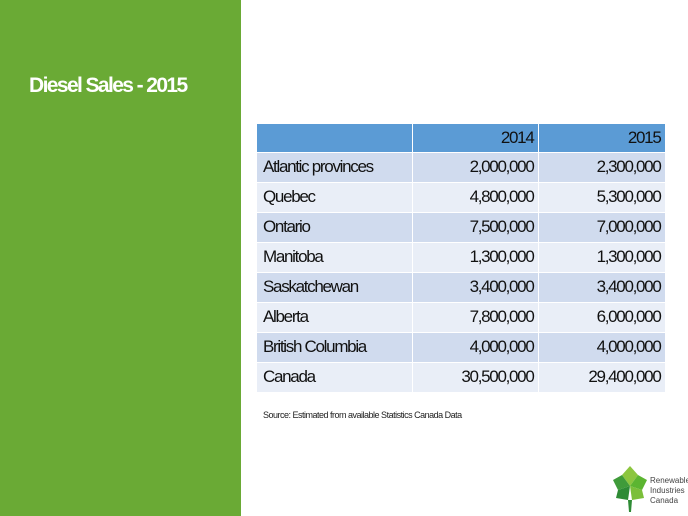 The height and width of the screenshot is (516, 688). I want to click on table-row: Quebec 4,800,000 5,300,000, so click(461, 197).